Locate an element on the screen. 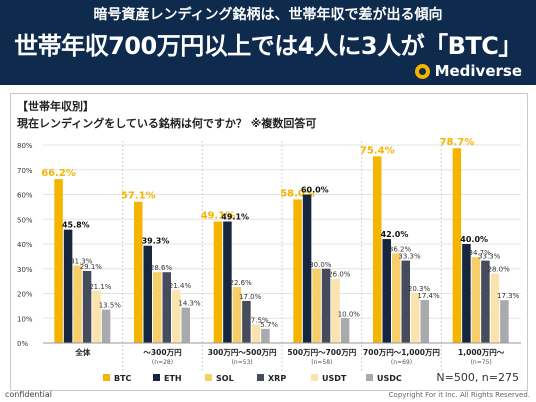 The width and height of the screenshot is (536, 402). y-tick-label: 10% is located at coordinates (25, 319).